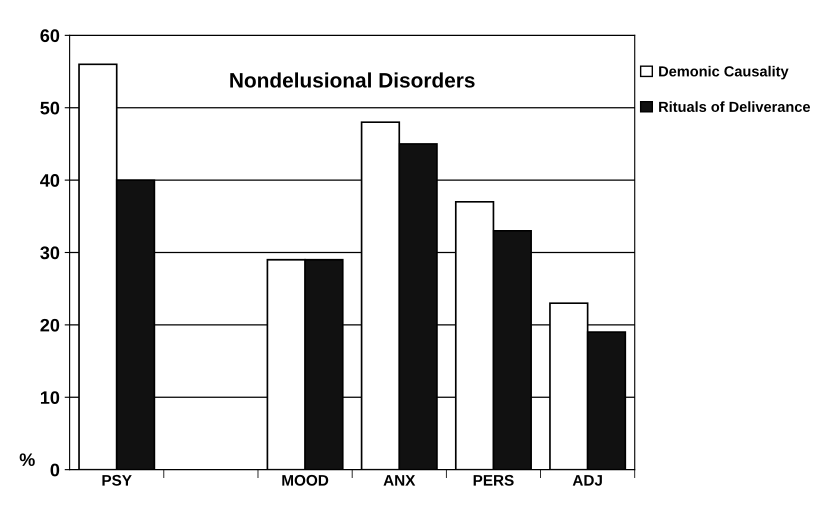 This screenshot has width=819, height=505. What do you see at coordinates (50, 108) in the screenshot?
I see `y-tick-label: 50` at bounding box center [50, 108].